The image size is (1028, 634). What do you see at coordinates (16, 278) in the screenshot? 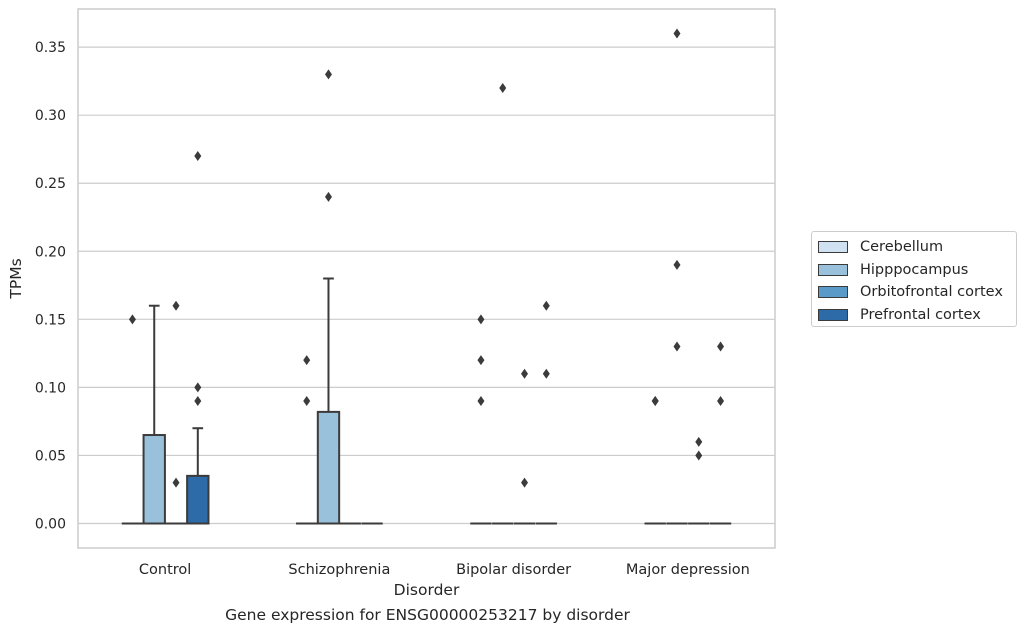
I see `y-axis-label: TPMs` at bounding box center [16, 278].